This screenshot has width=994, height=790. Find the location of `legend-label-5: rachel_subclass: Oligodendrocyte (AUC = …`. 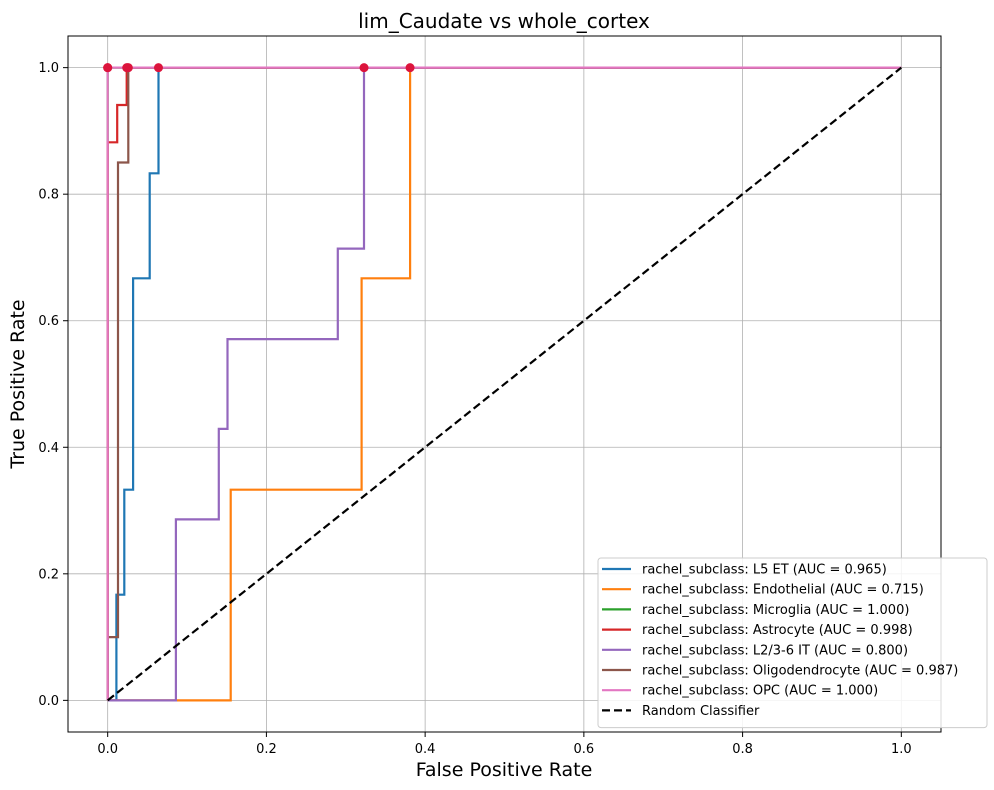

legend-label-5: rachel_subclass: Oligodendrocyte (AUC = … is located at coordinates (800, 671).